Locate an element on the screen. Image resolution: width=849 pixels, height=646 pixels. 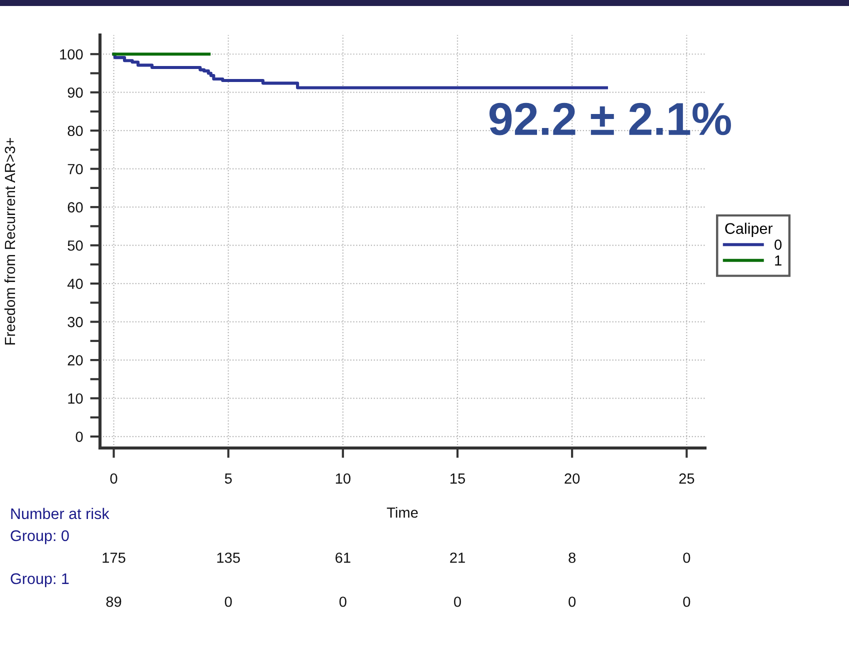
x-axis-title: Time is located at coordinates (402, 512).